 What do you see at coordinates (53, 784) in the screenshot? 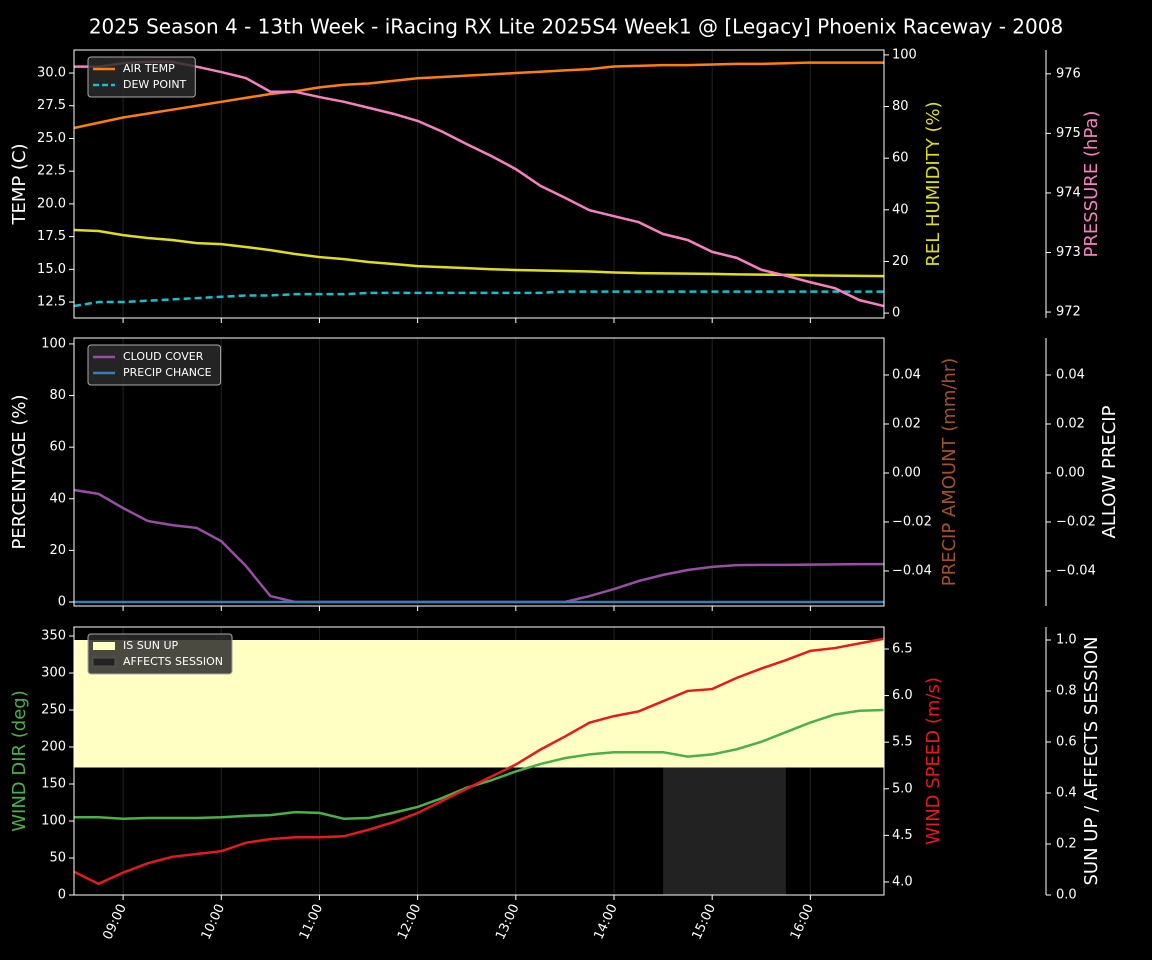
I see `y-tick-label: 150` at bounding box center [53, 784].